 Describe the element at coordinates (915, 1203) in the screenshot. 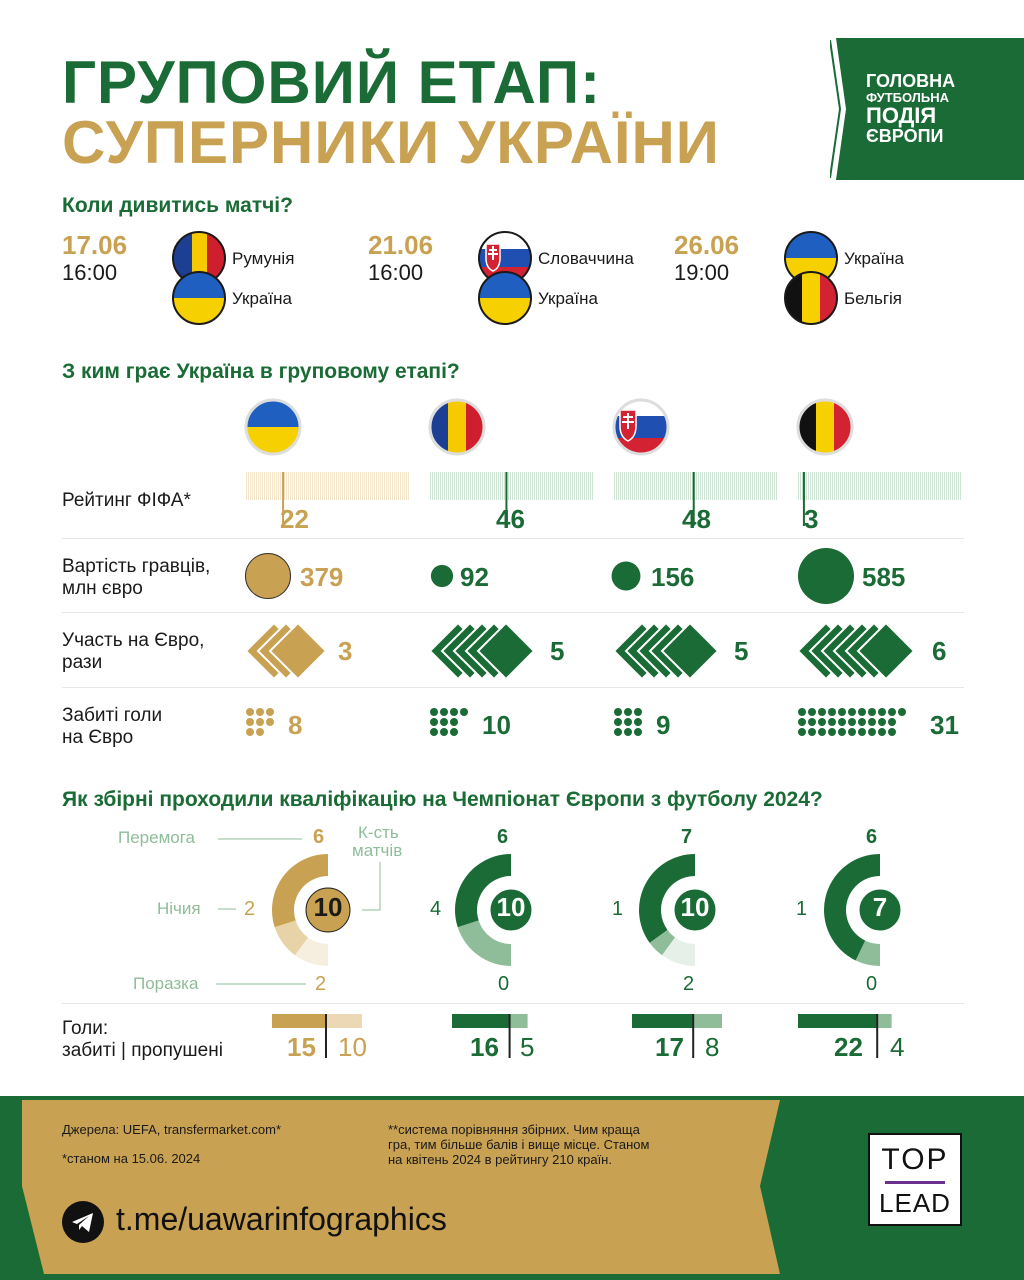

I see `logo-bottom-text: LEAD` at that location.